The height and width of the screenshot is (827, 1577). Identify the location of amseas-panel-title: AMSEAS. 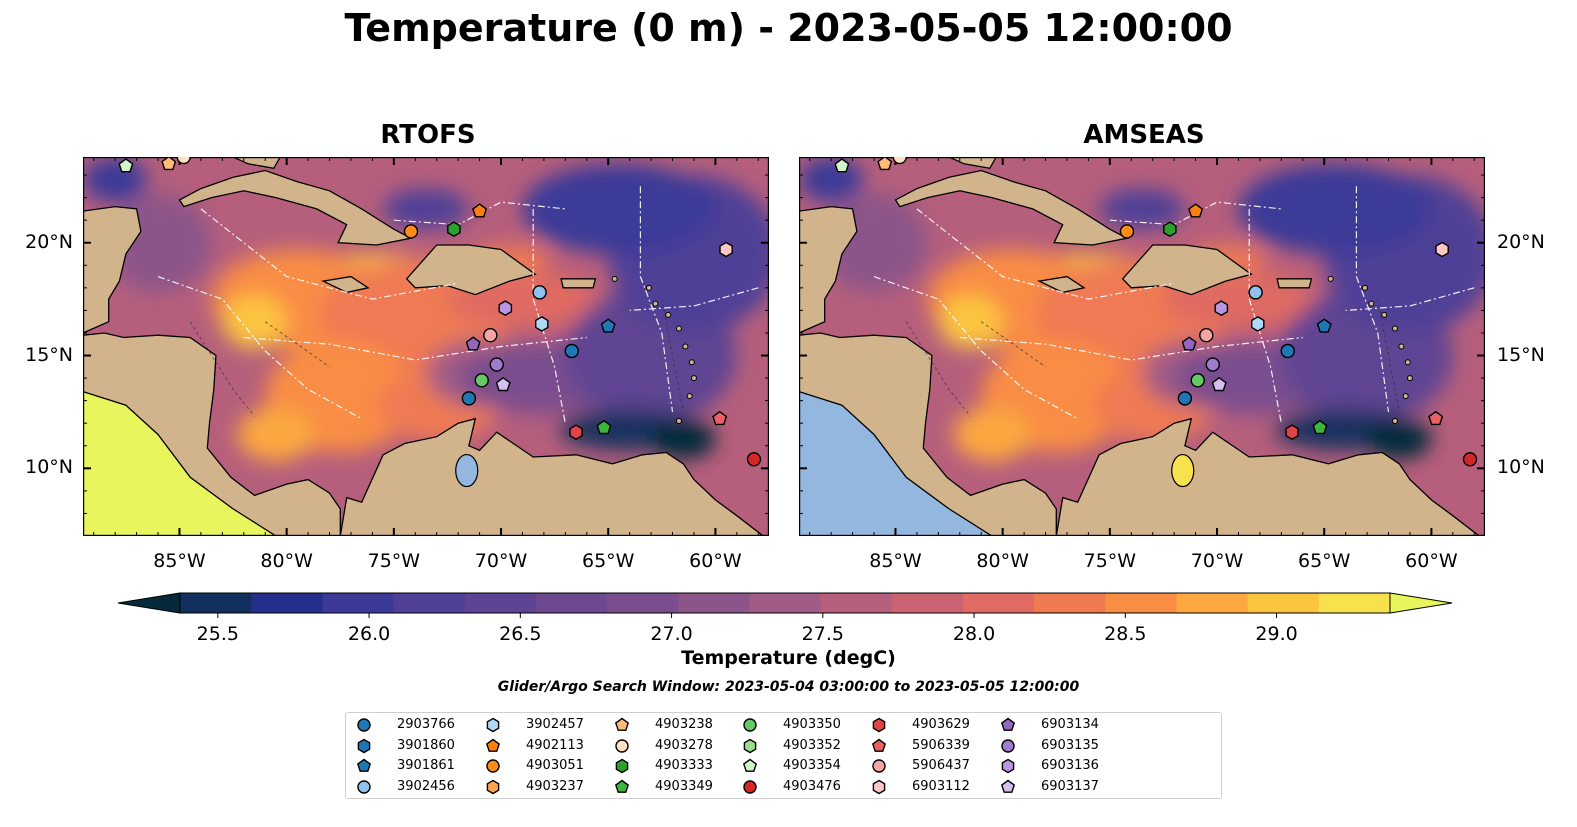
(1144, 135).